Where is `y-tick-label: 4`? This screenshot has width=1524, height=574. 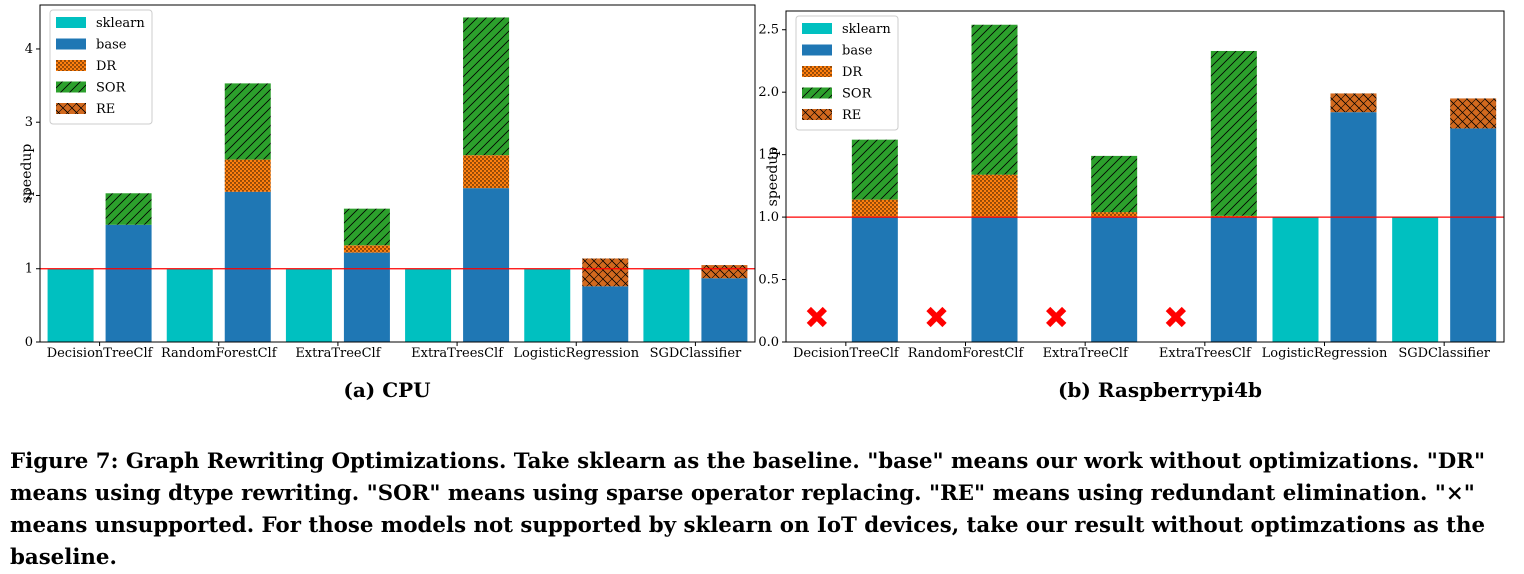
y-tick-label: 4 is located at coordinates (29, 49).